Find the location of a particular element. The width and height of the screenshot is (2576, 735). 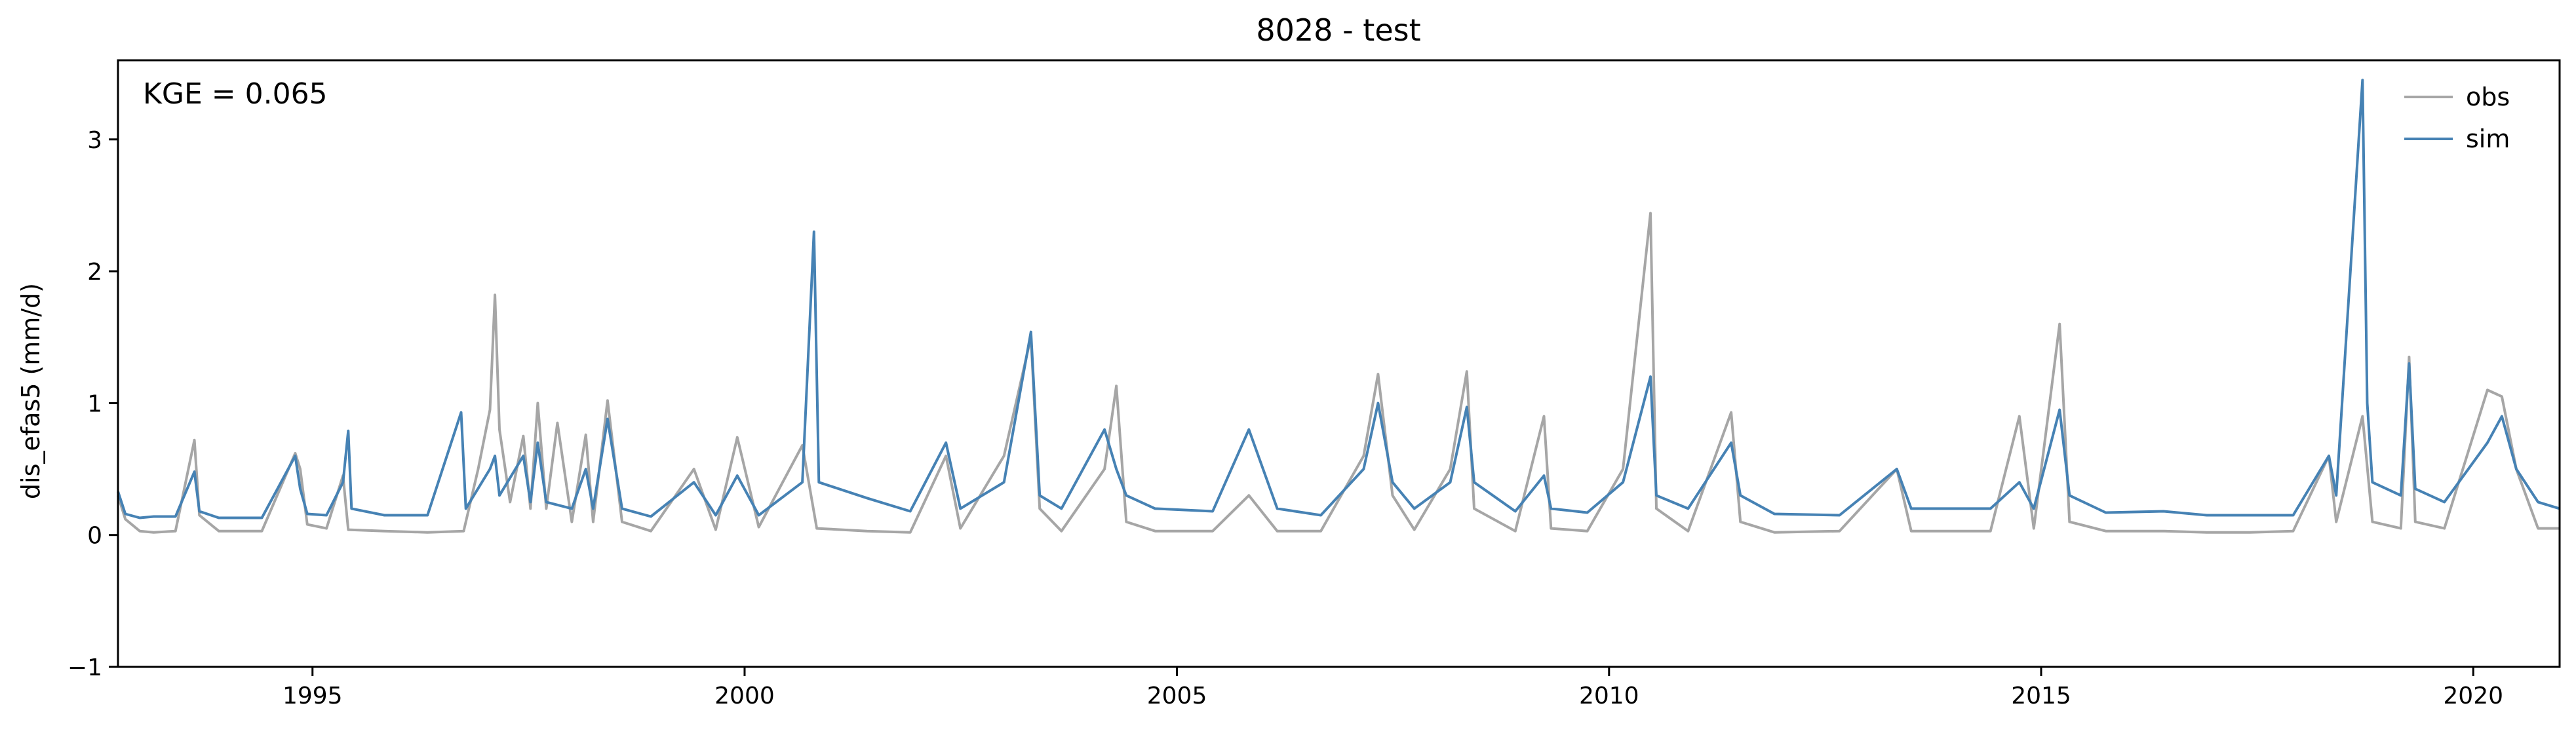

y-axis-ticks: −1 0 1 2 3 is located at coordinates (93, 404).